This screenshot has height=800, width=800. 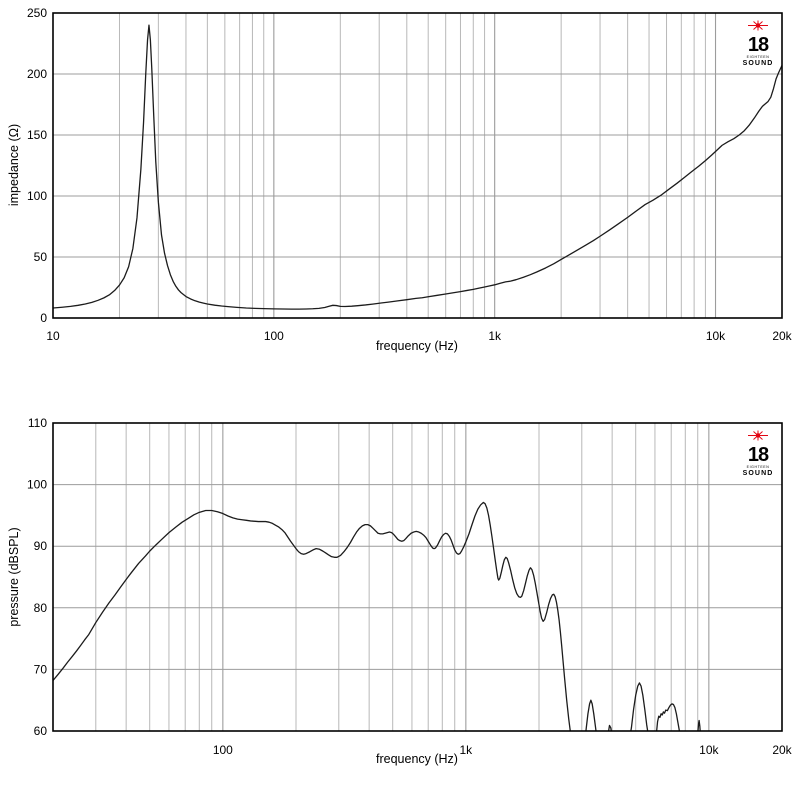 I want to click on pressure-y-tick-label: 110, so click(x=37, y=423).